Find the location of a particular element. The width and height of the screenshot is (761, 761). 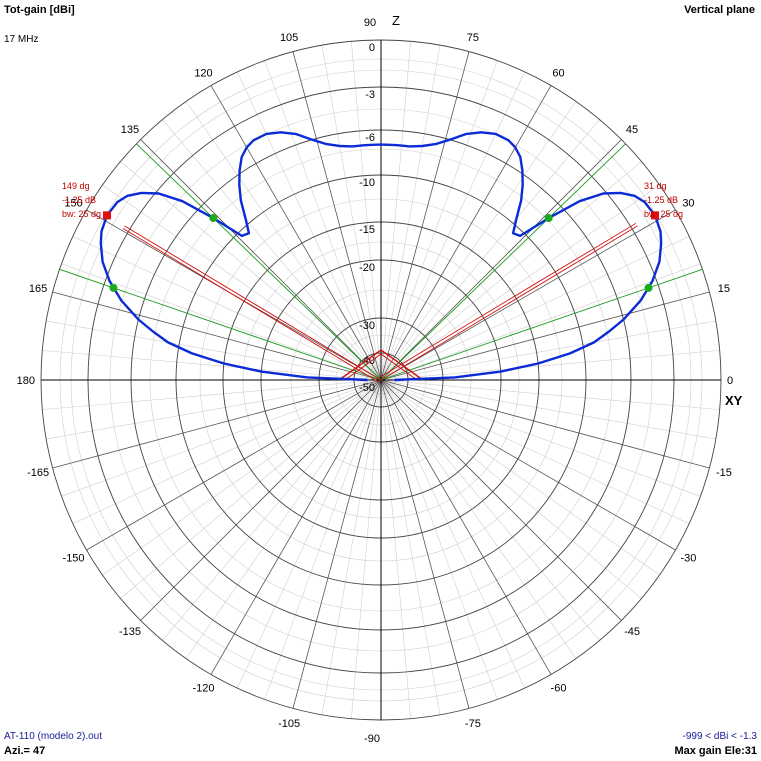

angle-tick-label: 105 is located at coordinates (289, 38).